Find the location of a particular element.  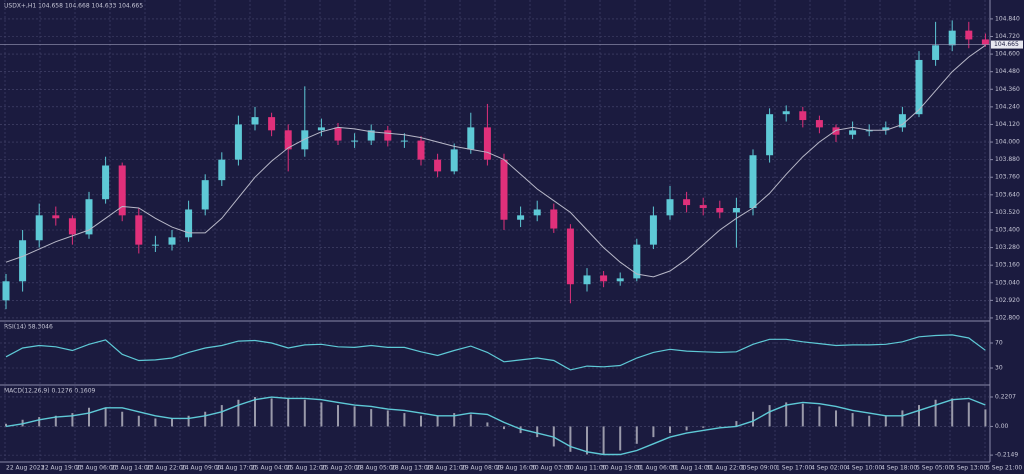

y-tick-label: 102.920 is located at coordinates (1007, 300).